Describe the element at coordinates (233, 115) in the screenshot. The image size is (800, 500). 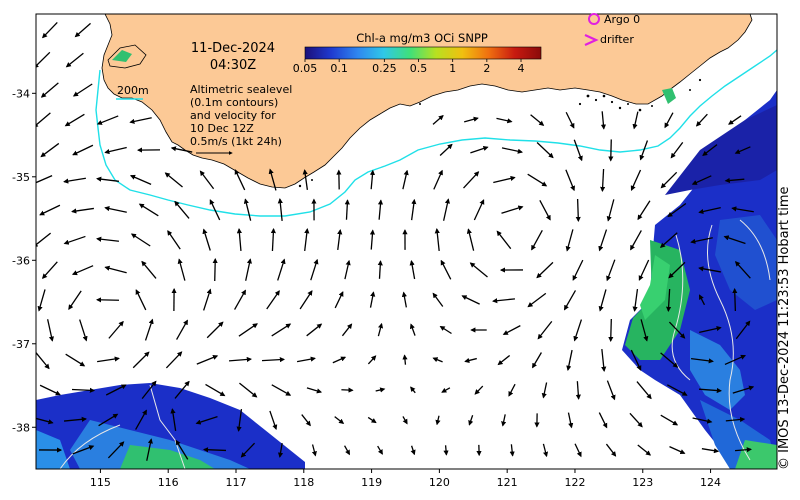
I see `altimetry-line-3: and velocity for` at that location.